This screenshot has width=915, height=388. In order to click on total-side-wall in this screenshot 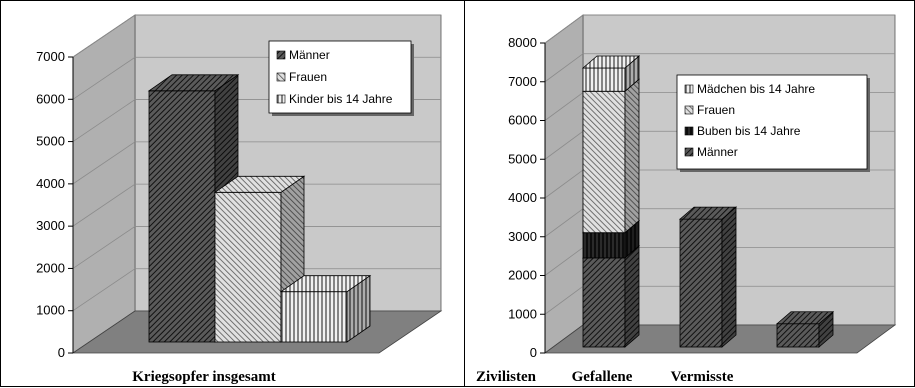, I will do `click(104, 184)`.